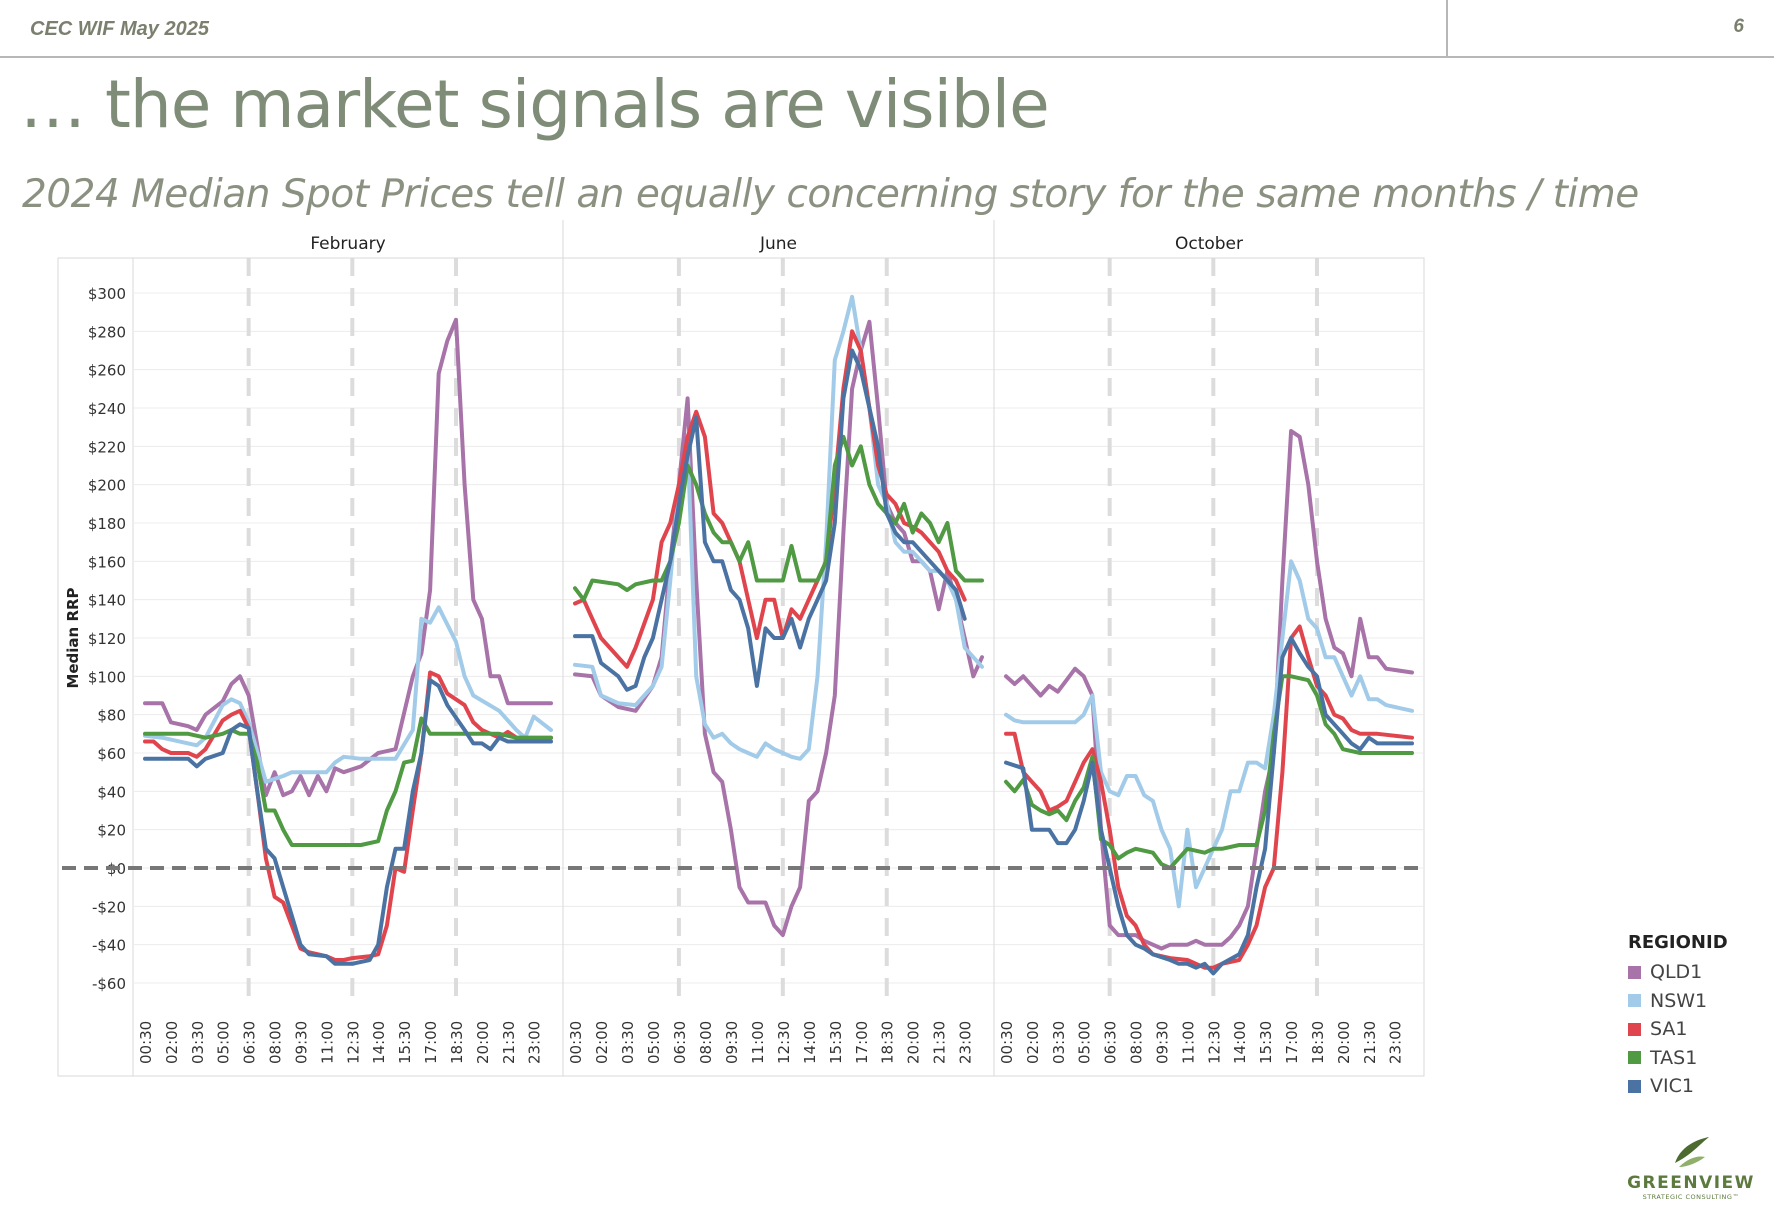 The image size is (1774, 1226). Describe the element at coordinates (111, 716) in the screenshot. I see `y-tick-label: $80` at that location.